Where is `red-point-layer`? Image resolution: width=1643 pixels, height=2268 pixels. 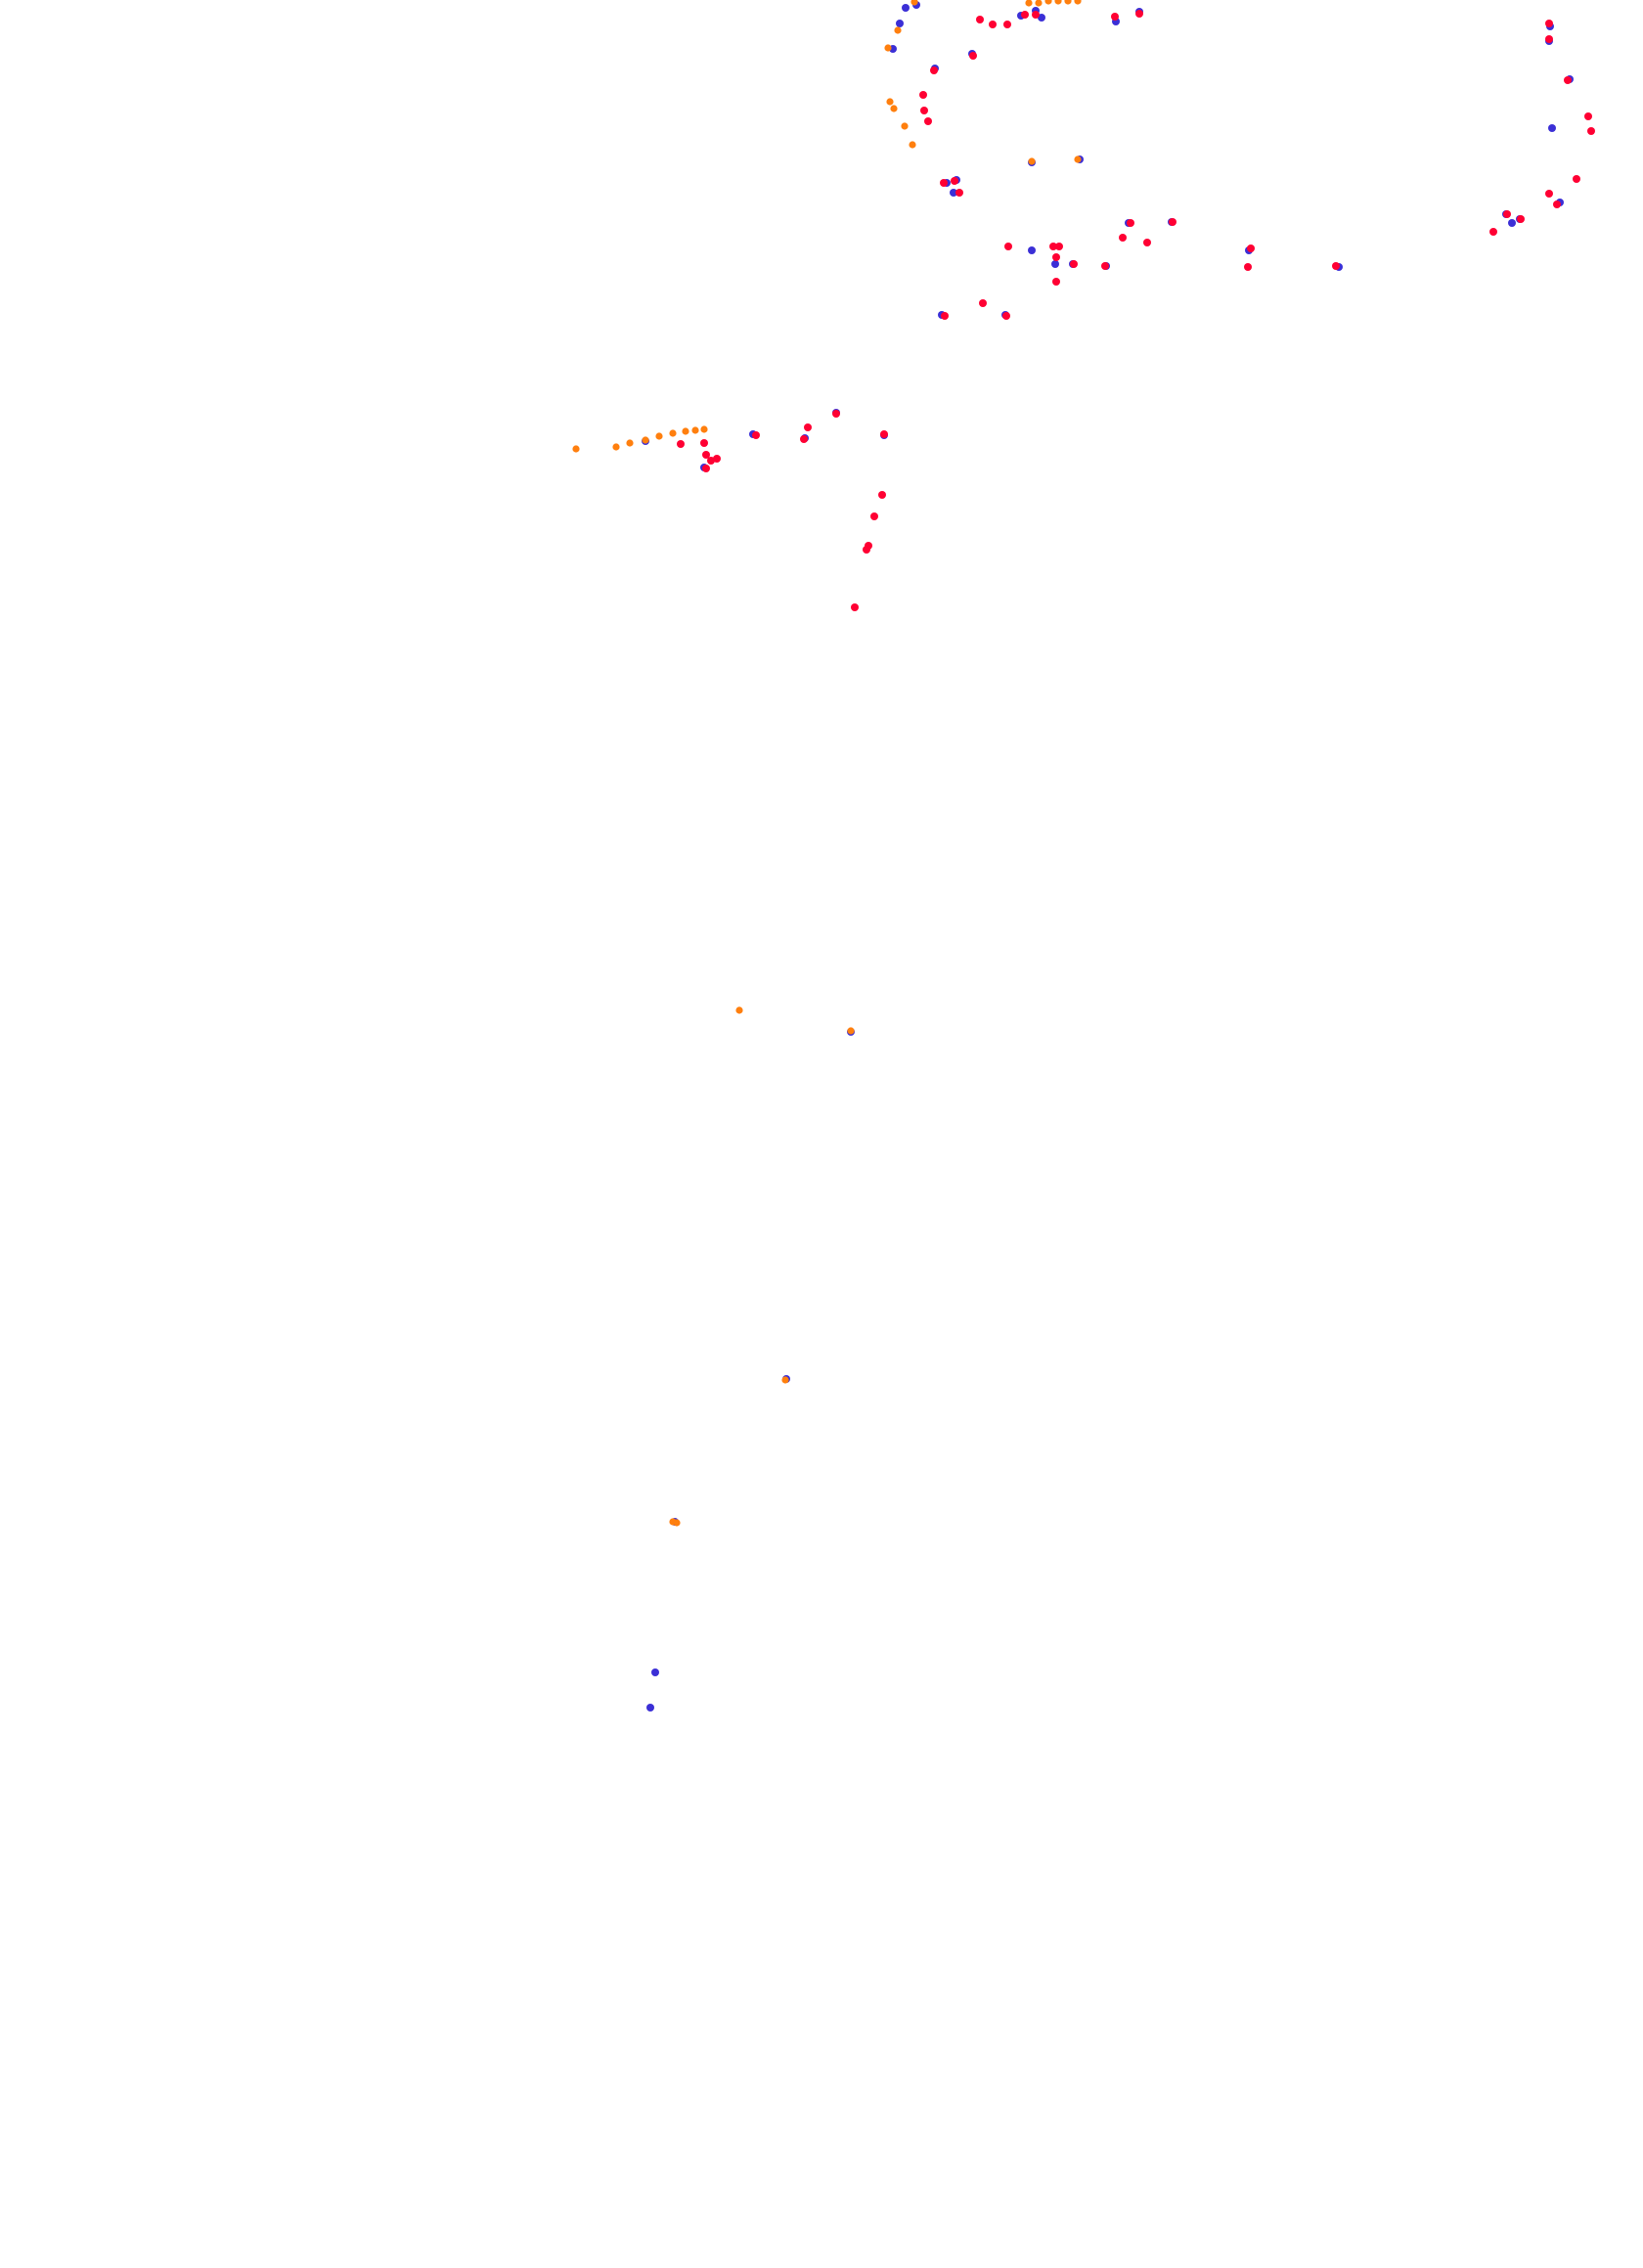
red-point-layer is located at coordinates (1136, 311).